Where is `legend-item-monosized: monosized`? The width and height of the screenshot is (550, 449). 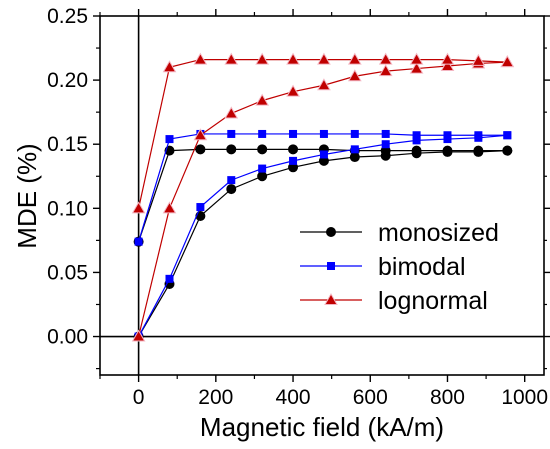 legend-item-monosized: monosized is located at coordinates (399, 233).